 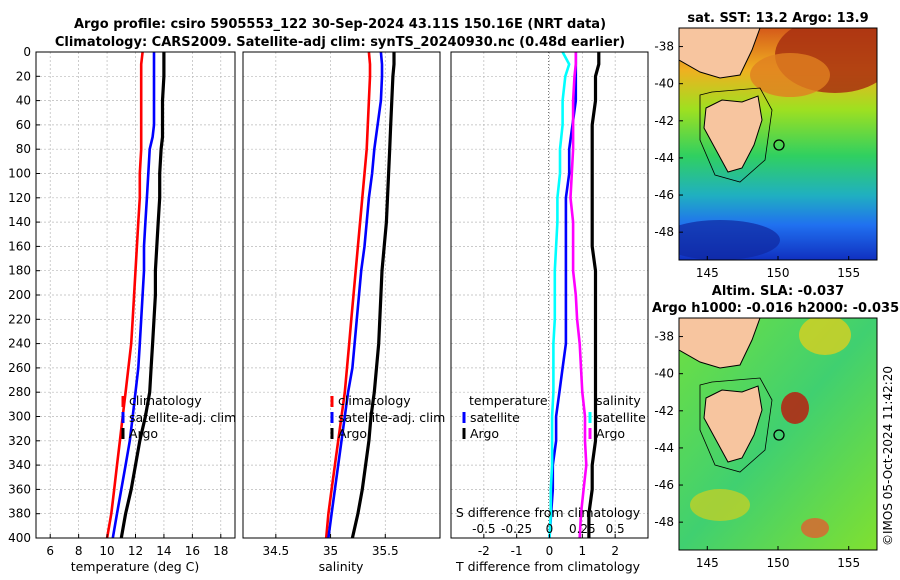 I want to click on series-line-salinity-satellite, so click(x=559, y=295).